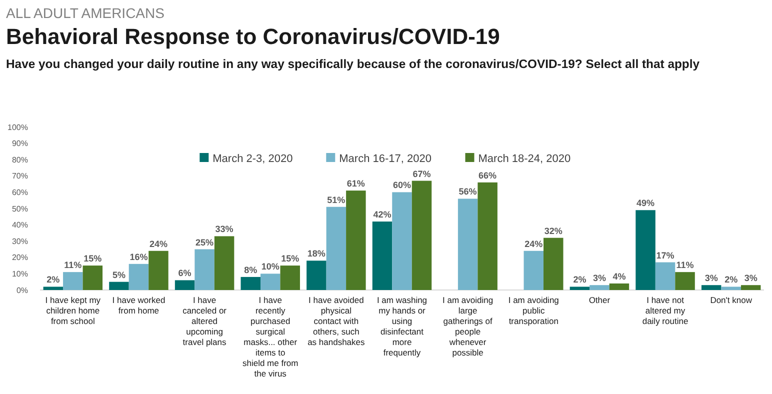  What do you see at coordinates (619, 276) in the screenshot?
I see `data-label: 4%` at bounding box center [619, 276].